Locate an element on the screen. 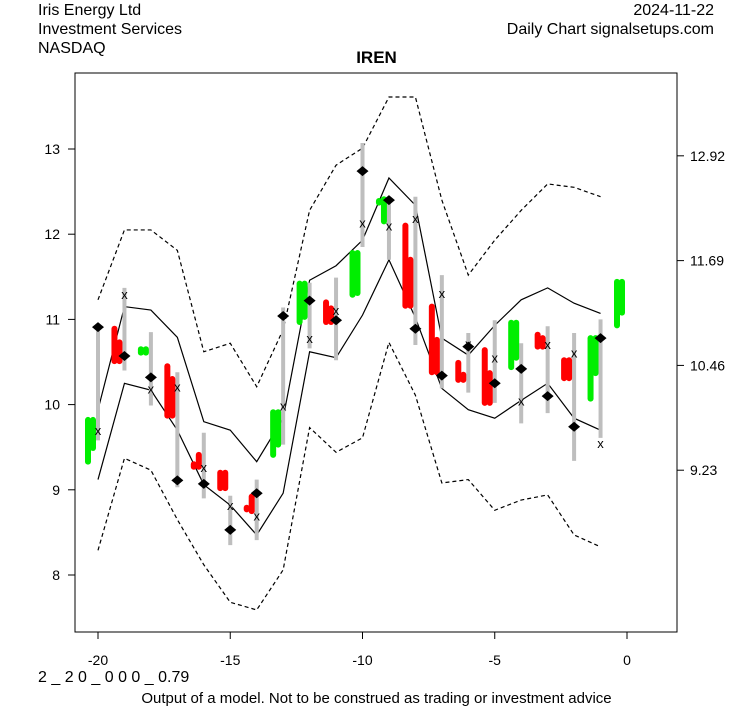  exchange: NASDAQ is located at coordinates (72, 48).